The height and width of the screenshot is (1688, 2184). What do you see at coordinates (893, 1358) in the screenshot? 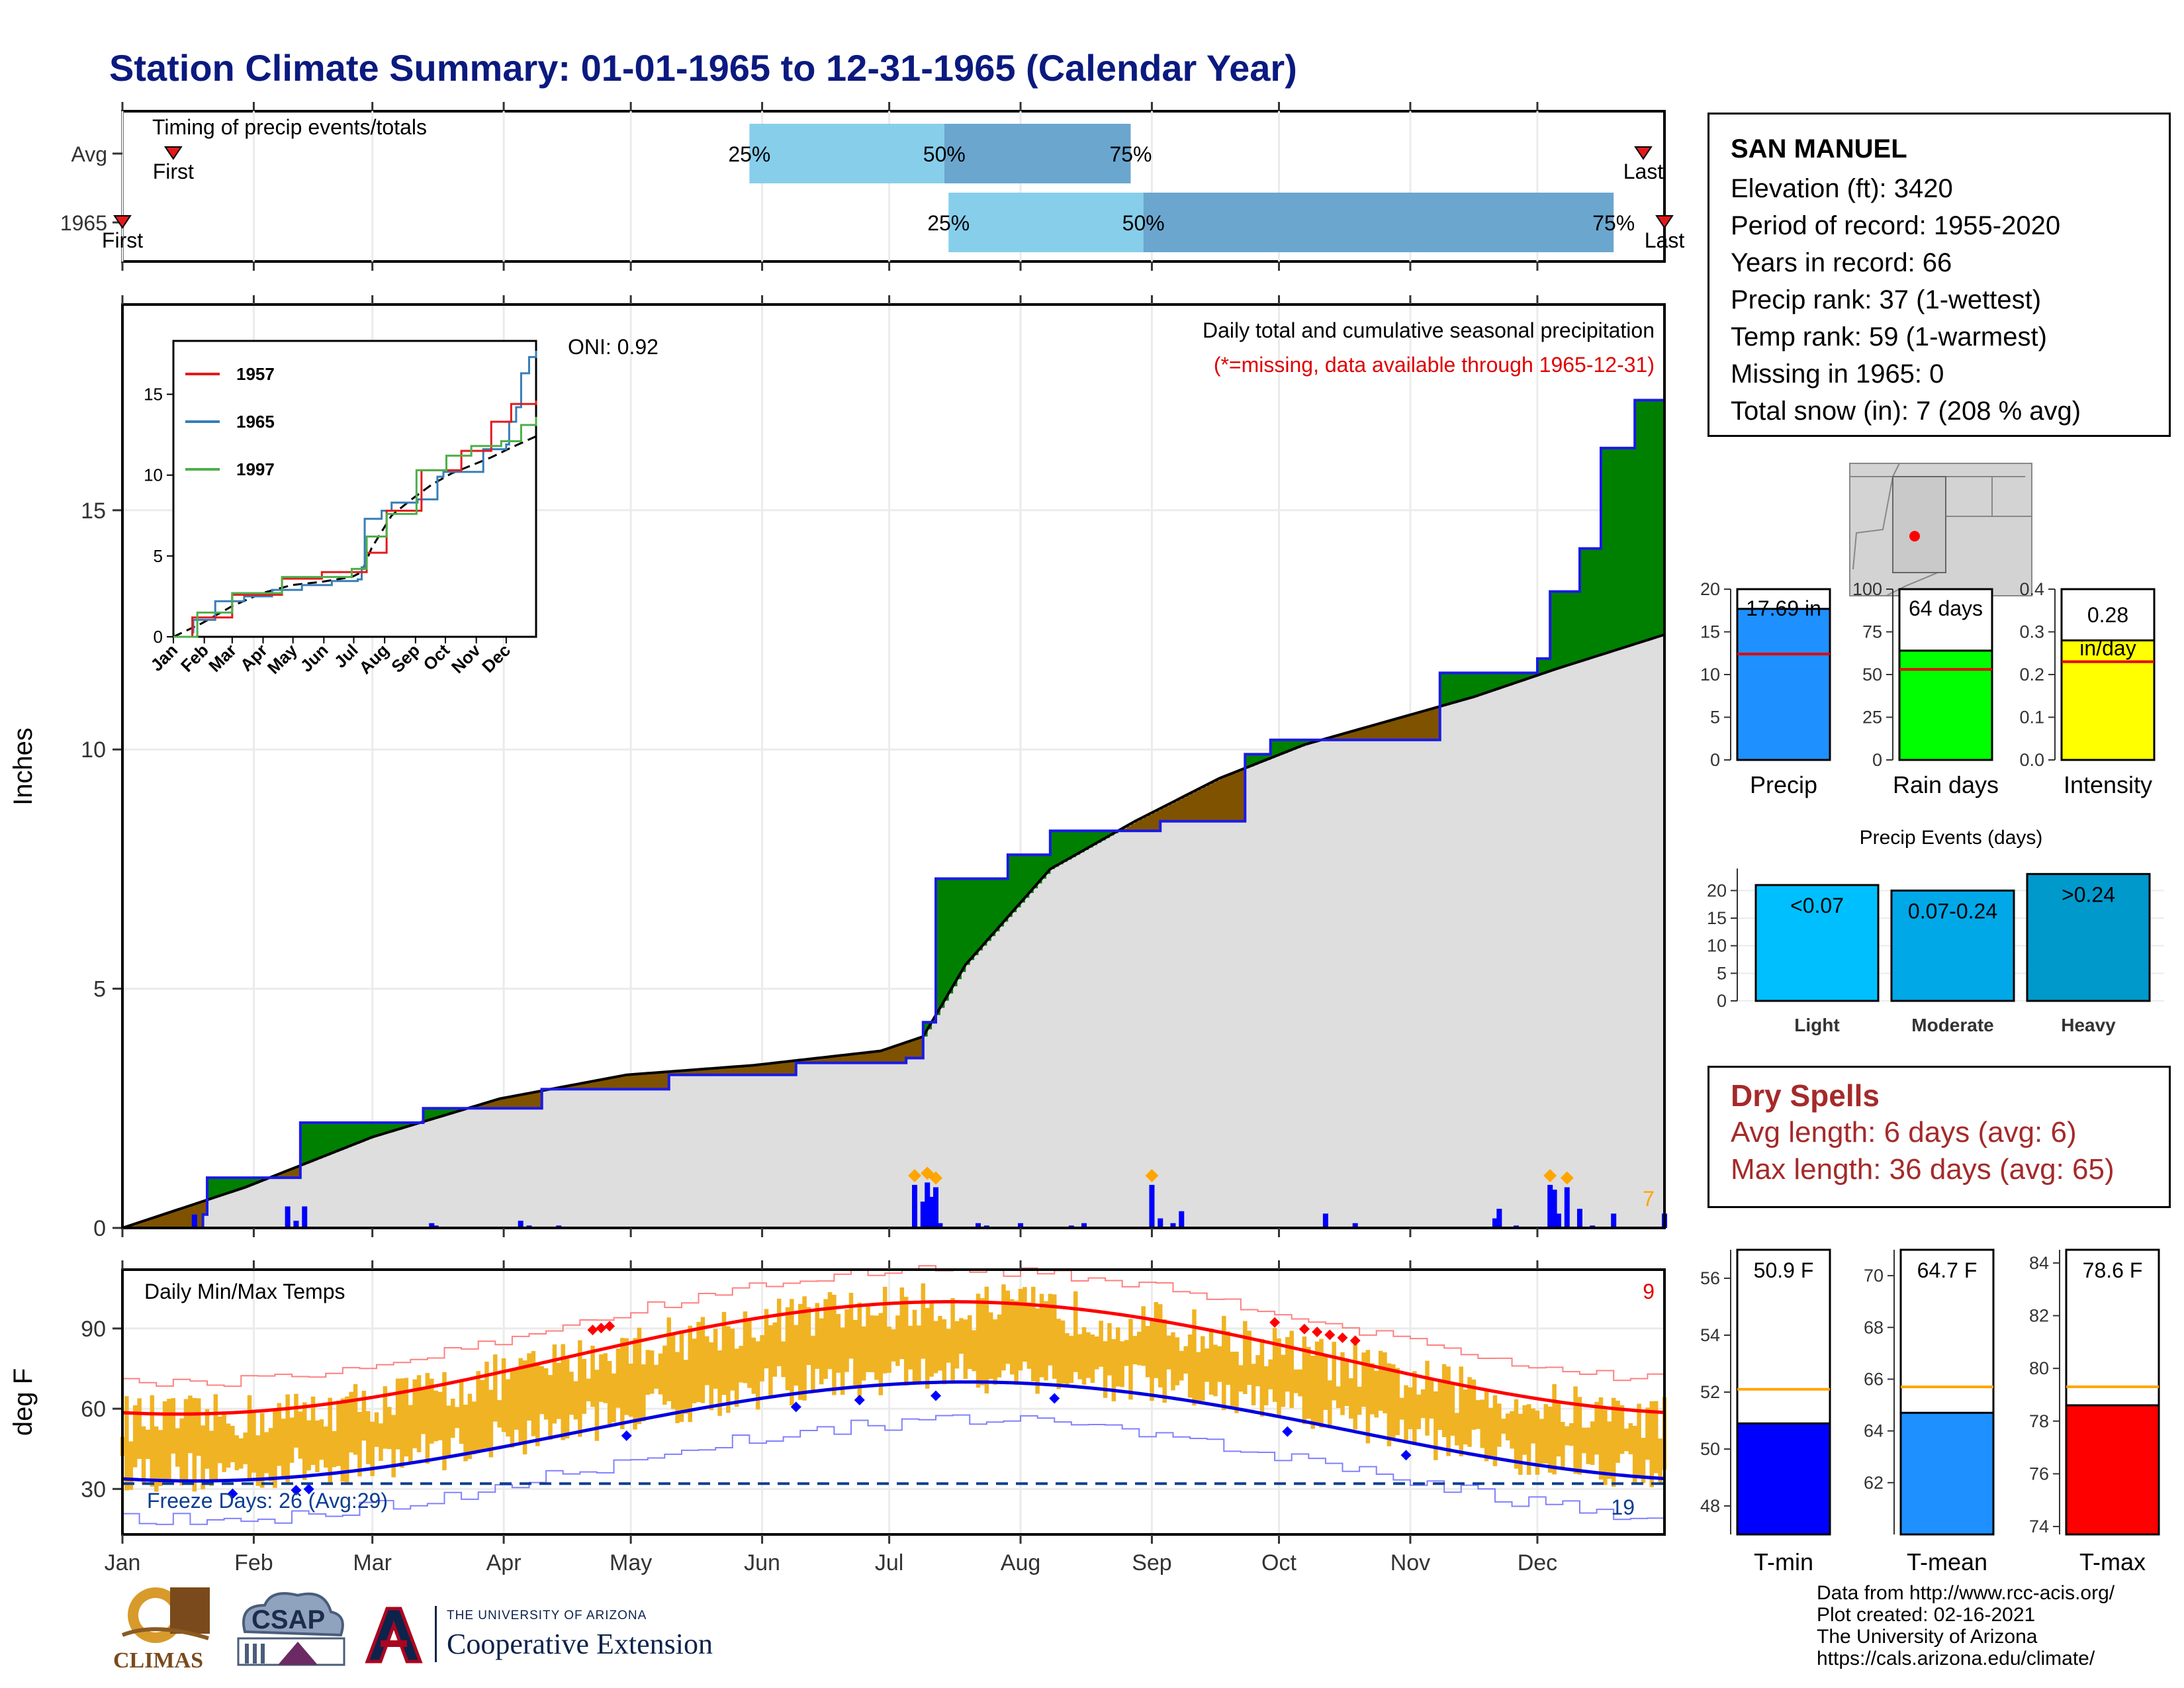
I see `normal-max-line` at bounding box center [893, 1358].